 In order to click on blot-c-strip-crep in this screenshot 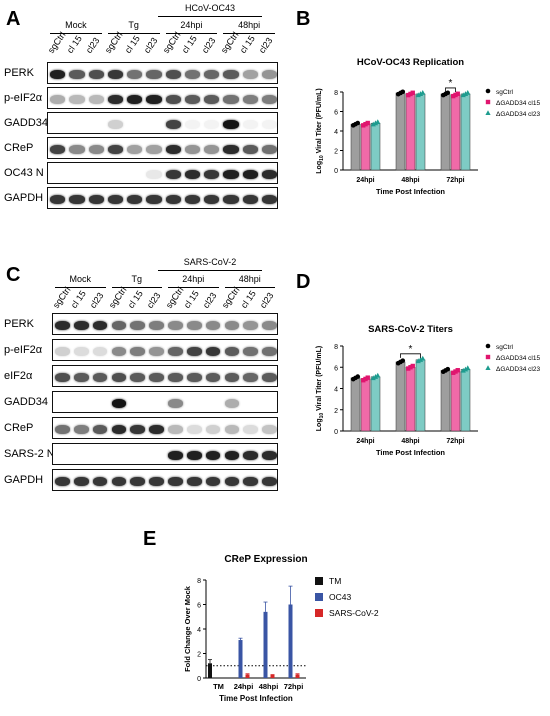, I will do `click(165, 428)`.